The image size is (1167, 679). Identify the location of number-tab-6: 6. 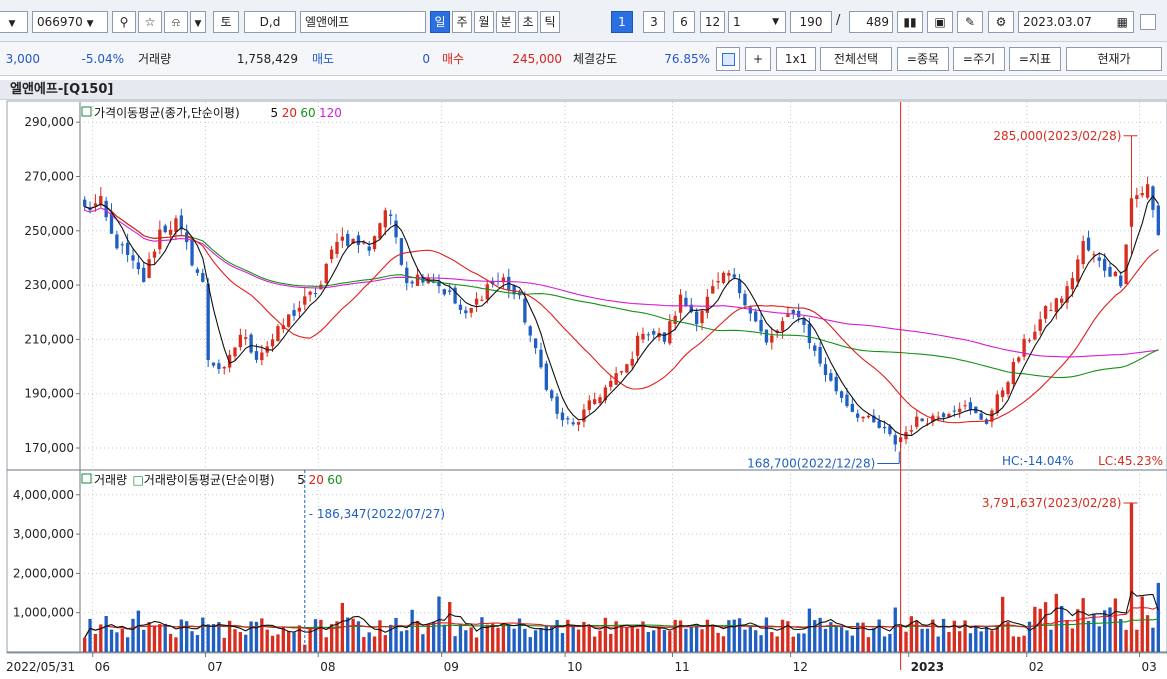
(684, 22).